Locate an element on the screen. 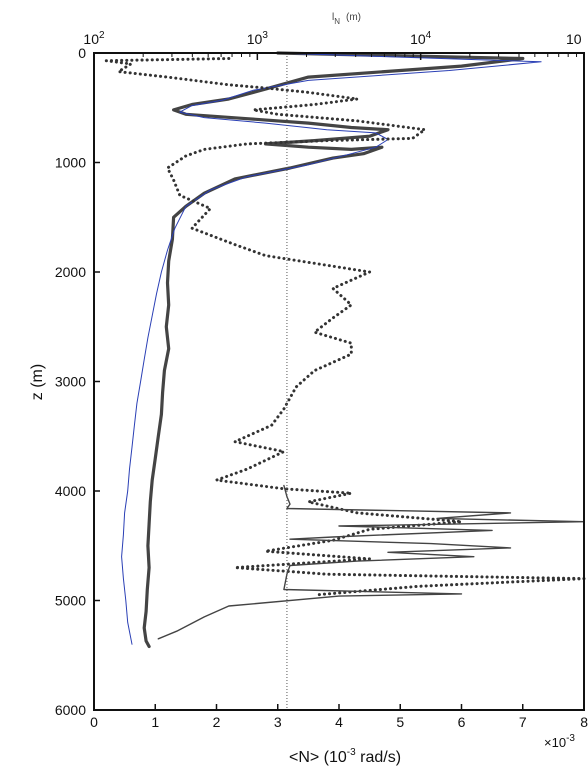 Image resolution: width=588 pixels, height=774 pixels. x-multiplier-label: ×10⁻³ is located at coordinates (559, 741).